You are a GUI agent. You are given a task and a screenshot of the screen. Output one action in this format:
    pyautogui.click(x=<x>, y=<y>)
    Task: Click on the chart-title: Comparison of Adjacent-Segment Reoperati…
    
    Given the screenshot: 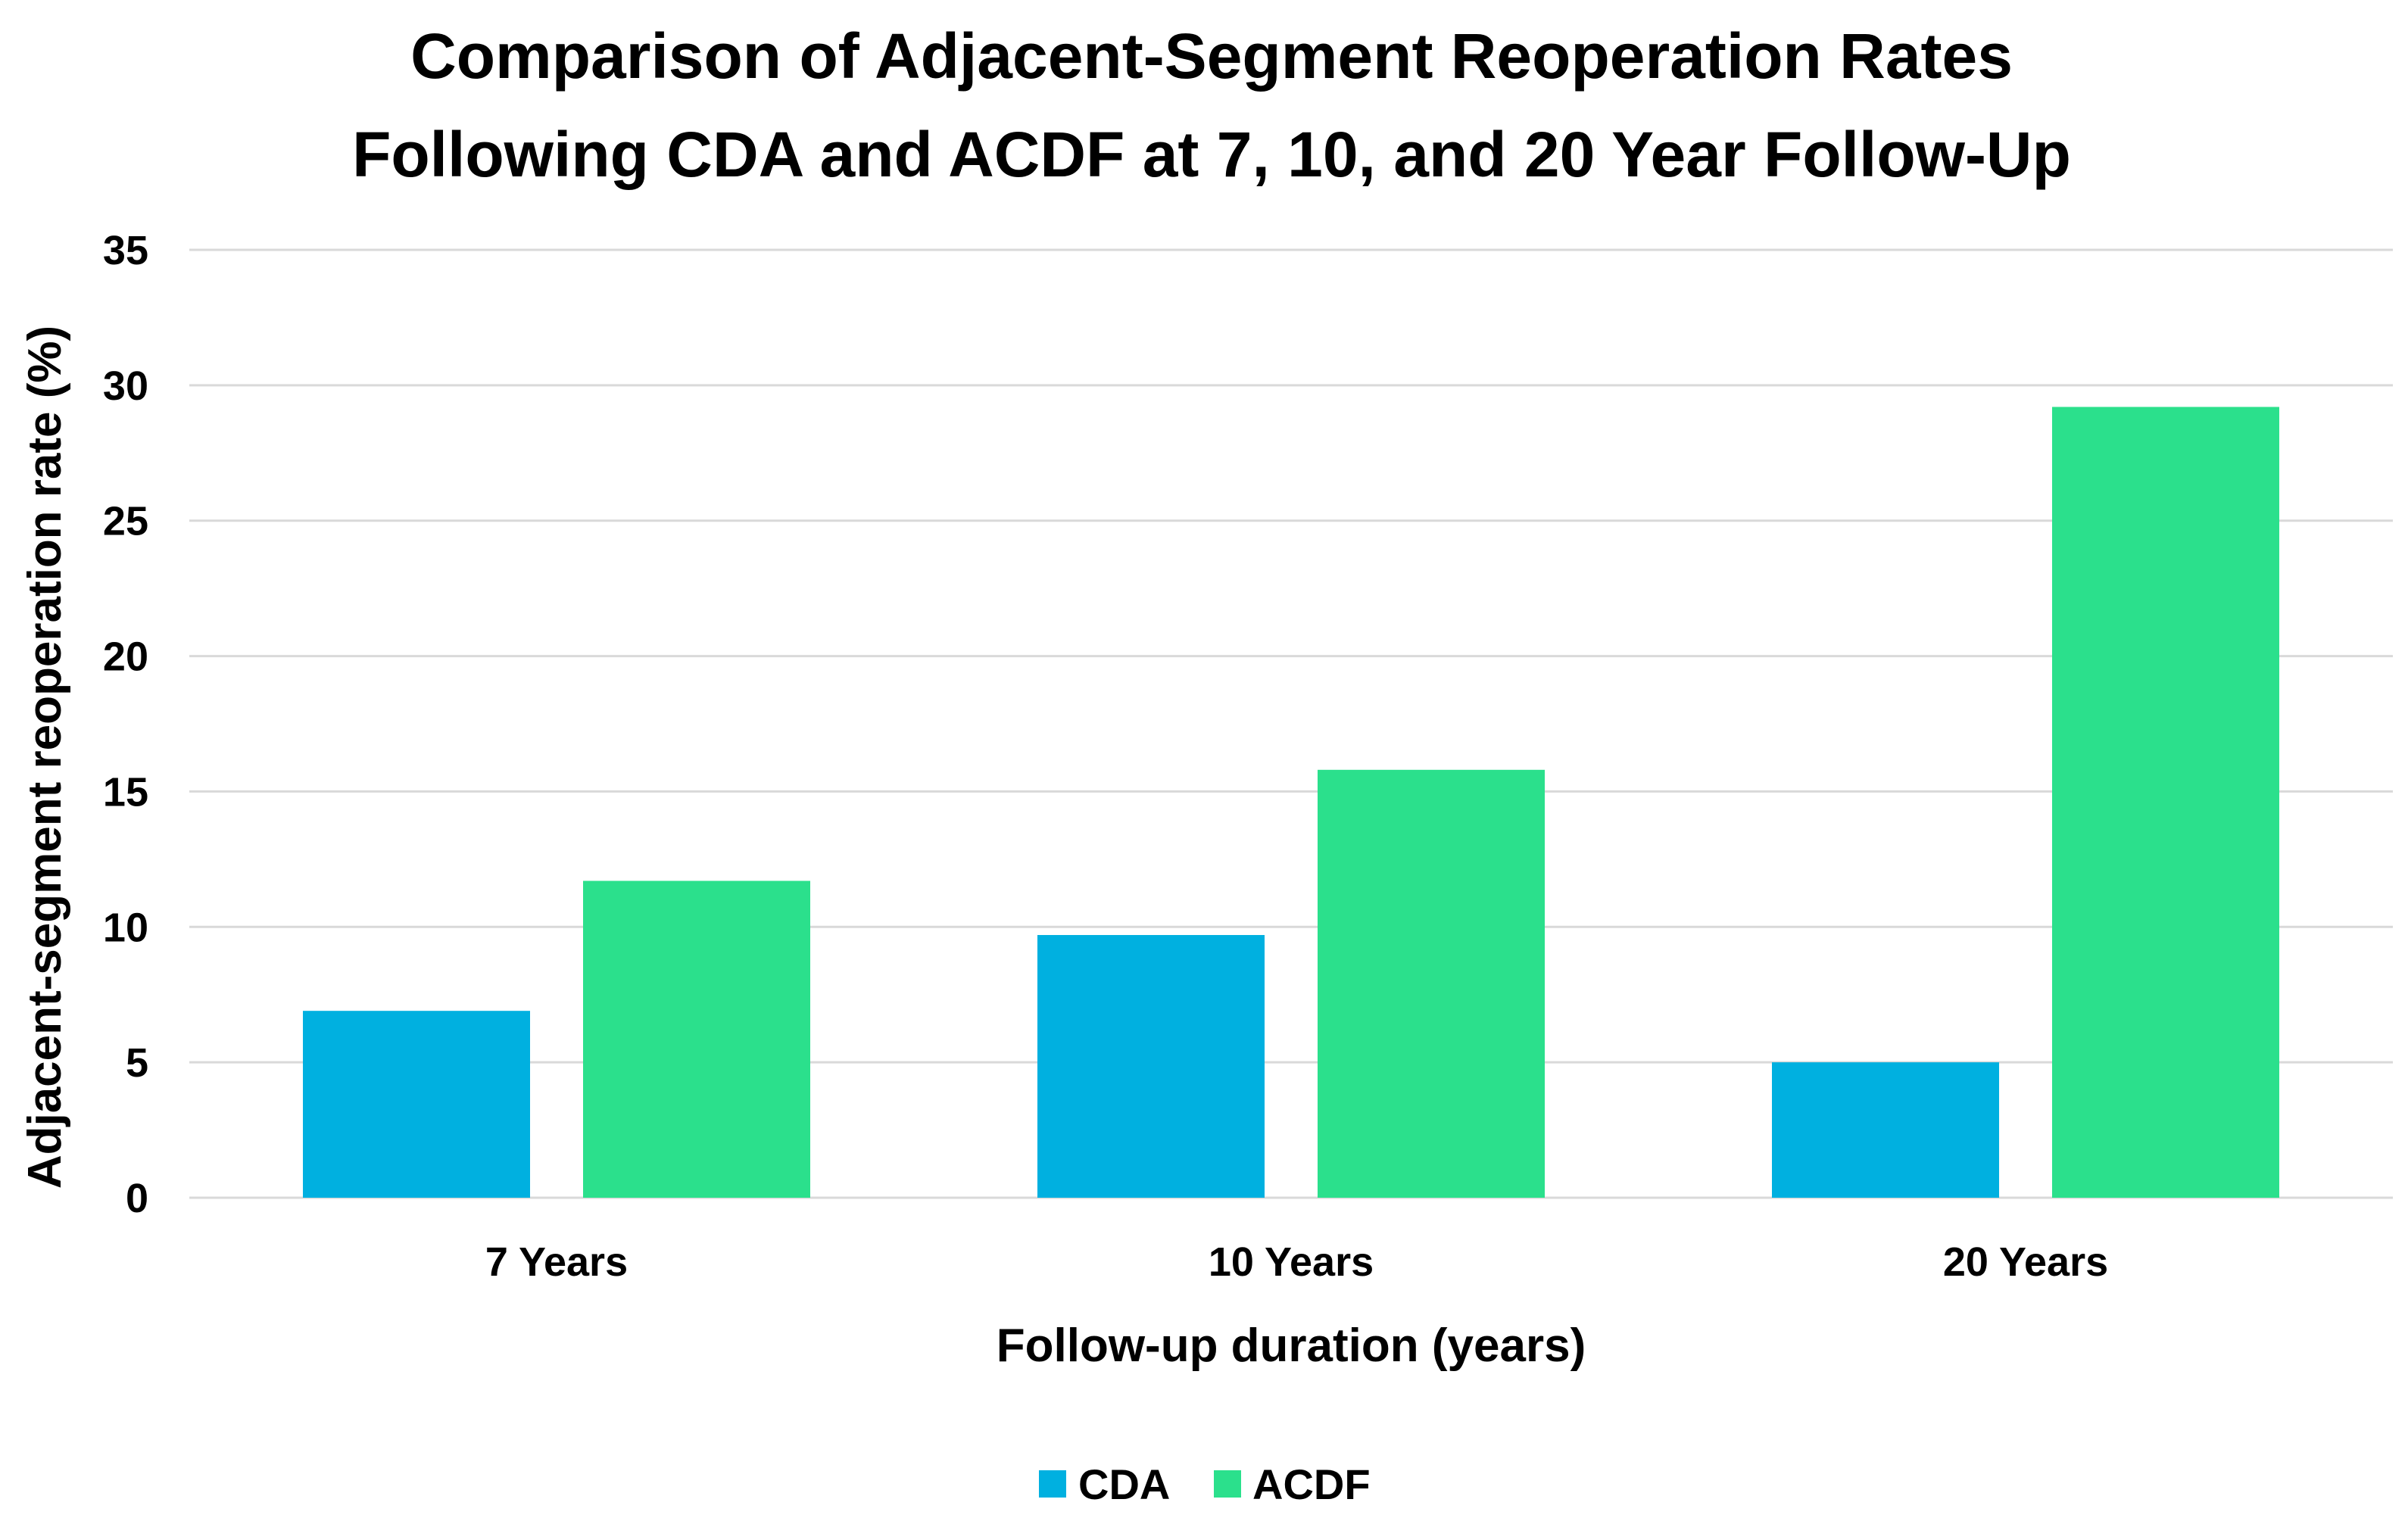 What is the action you would take?
    pyautogui.click(x=1211, y=105)
    